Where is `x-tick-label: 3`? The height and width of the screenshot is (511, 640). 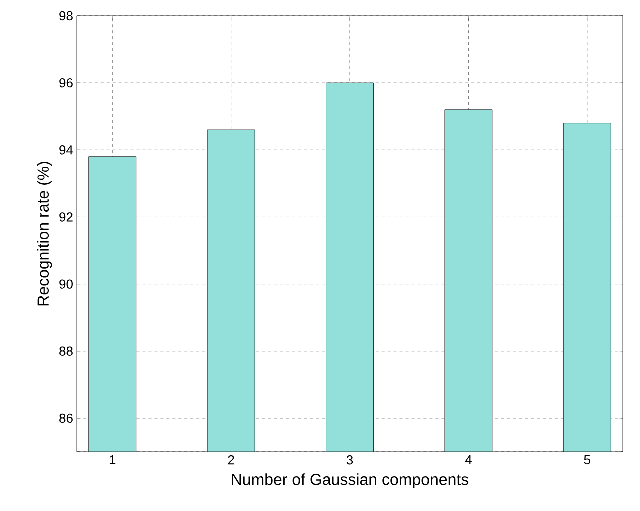
x-tick-label: 3 is located at coordinates (350, 460).